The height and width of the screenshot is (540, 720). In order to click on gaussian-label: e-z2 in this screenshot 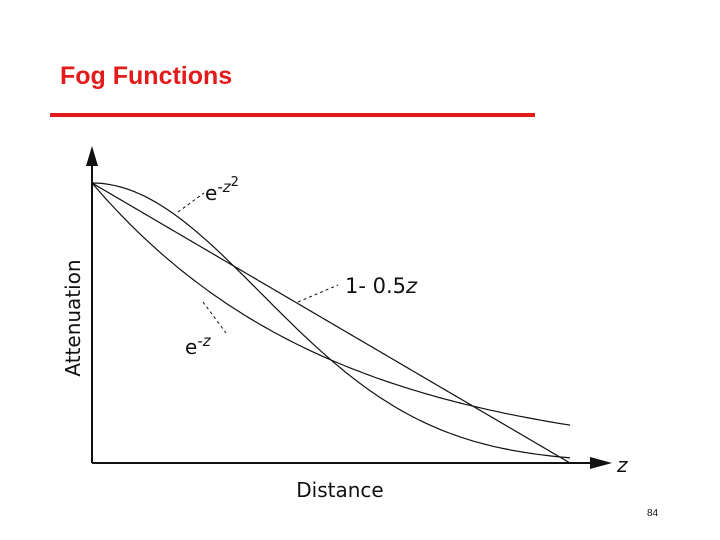, I will do `click(222, 190)`.